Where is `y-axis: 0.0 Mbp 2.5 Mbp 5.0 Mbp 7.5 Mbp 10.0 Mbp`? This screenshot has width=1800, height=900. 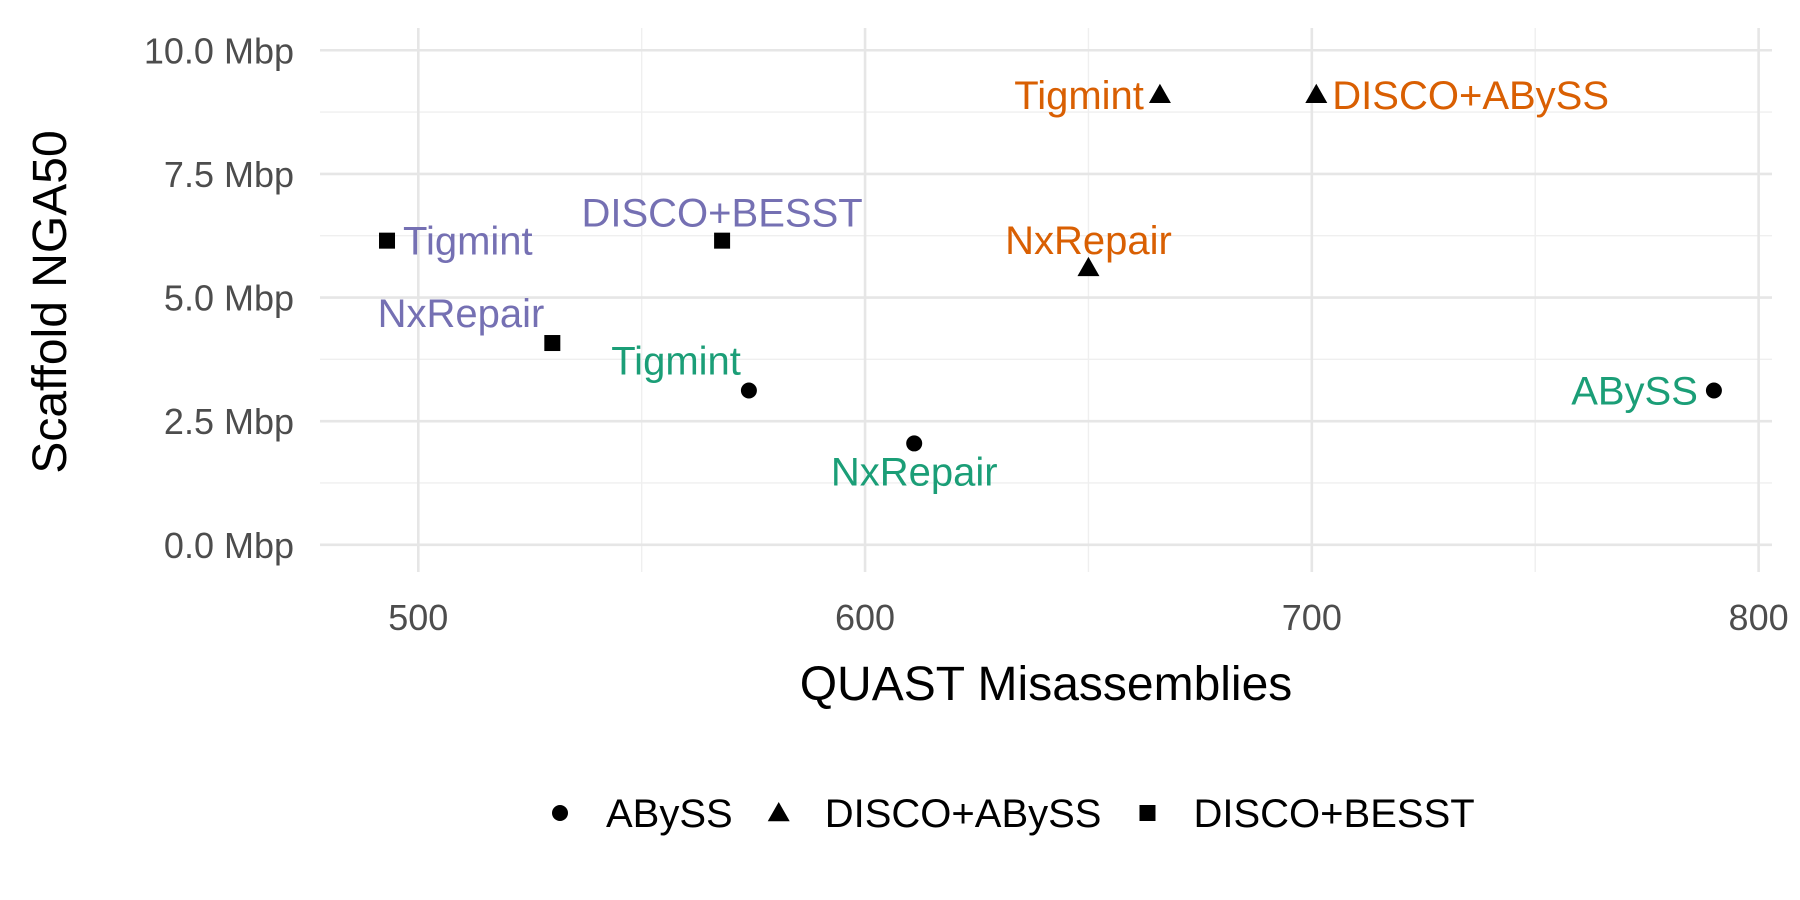 y-axis: 0.0 Mbp 2.5 Mbp 5.0 Mbp 7.5 Mbp 10.0 Mbp is located at coordinates (219, 298).